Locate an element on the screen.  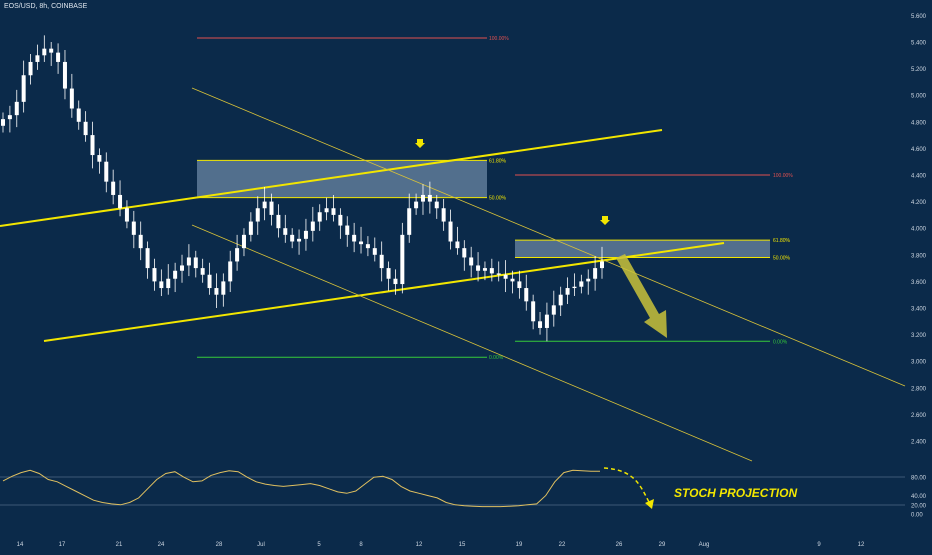
x-tick-label: 29 is located at coordinates (662, 545).